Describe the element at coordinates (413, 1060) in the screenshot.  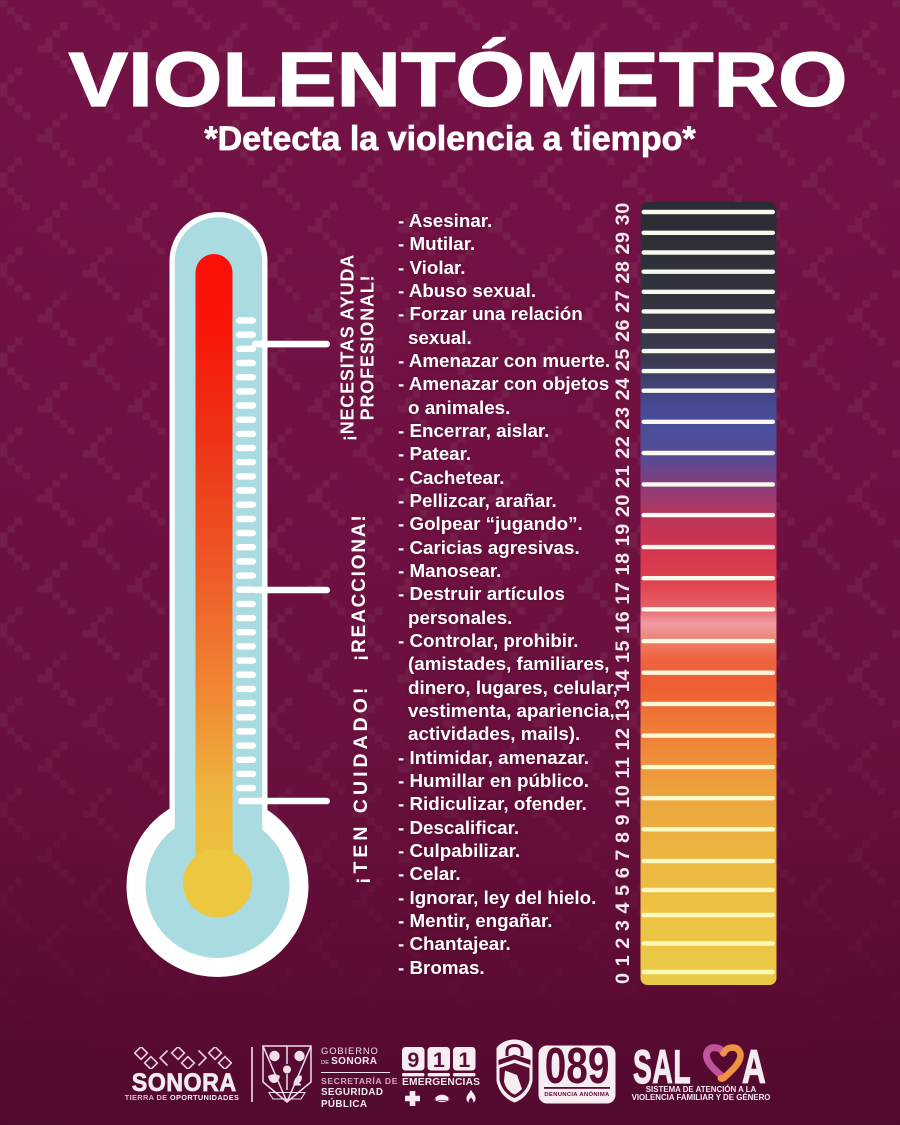
I see `svg-text: 9` at that location.